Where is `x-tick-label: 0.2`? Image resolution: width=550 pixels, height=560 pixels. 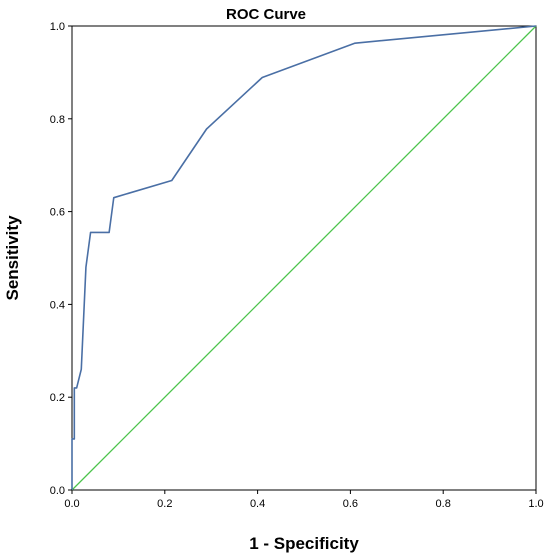
x-tick-label: 0.2 is located at coordinates (164, 504).